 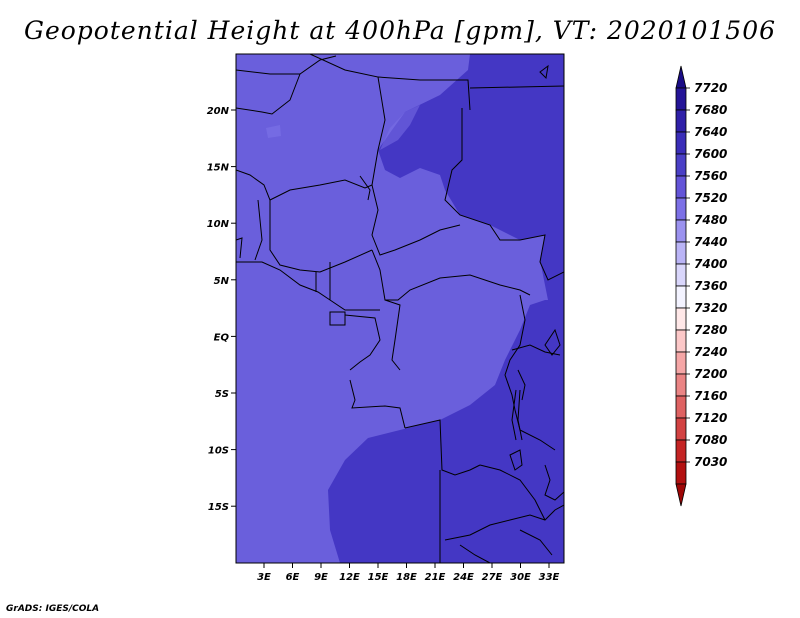 What do you see at coordinates (218, 451) in the screenshot?
I see `lat-tick-label: 10S` at bounding box center [218, 451].